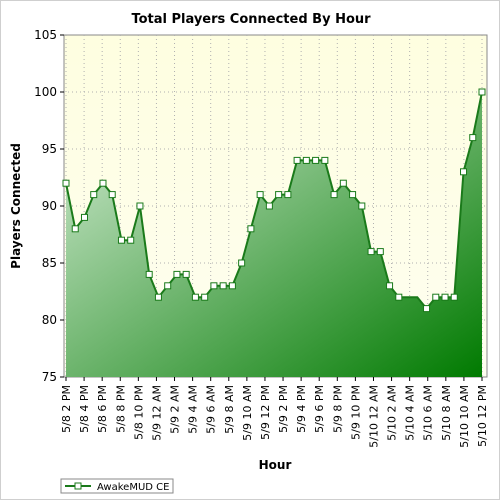  What do you see at coordinates (319, 409) in the screenshot?
I see `x-tick-label: 5/9 6 PM` at bounding box center [319, 409].